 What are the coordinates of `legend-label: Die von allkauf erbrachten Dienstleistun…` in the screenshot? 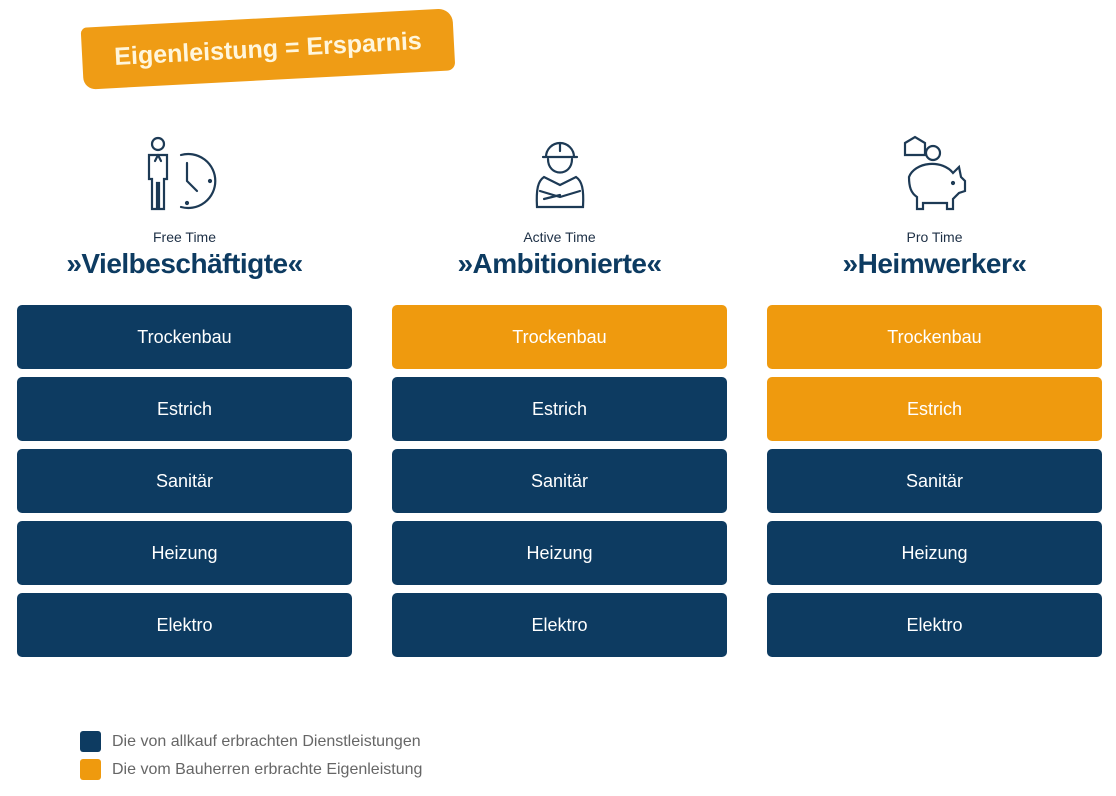 It's located at (266, 741).